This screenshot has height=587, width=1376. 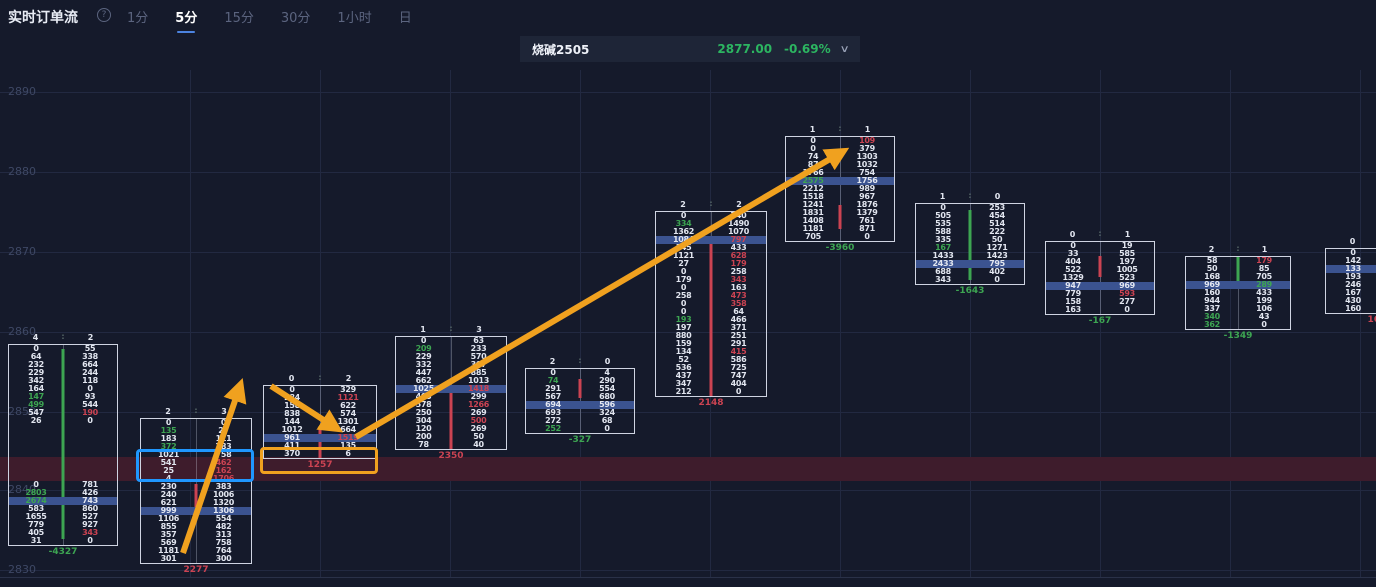 What do you see at coordinates (844, 49) in the screenshot?
I see `chevron-down-icon: ∨` at bounding box center [844, 49].